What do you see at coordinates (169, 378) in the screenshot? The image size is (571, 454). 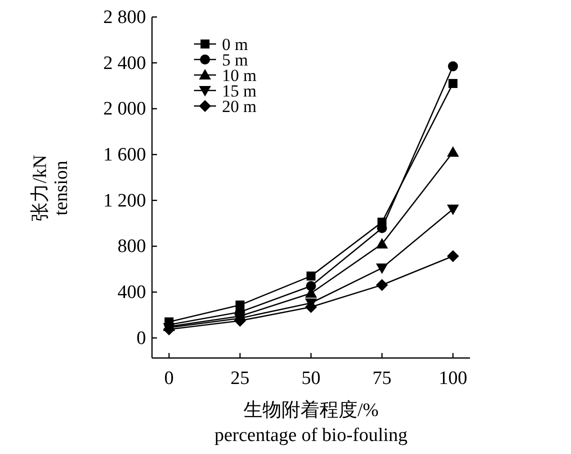 I see `x-tick-label: 0` at bounding box center [169, 378].